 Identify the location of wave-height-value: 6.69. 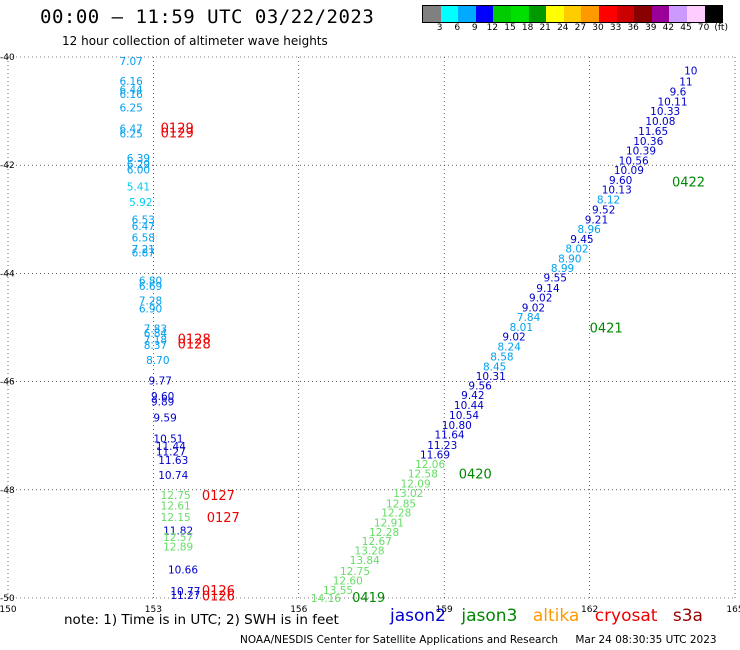
(150, 287).